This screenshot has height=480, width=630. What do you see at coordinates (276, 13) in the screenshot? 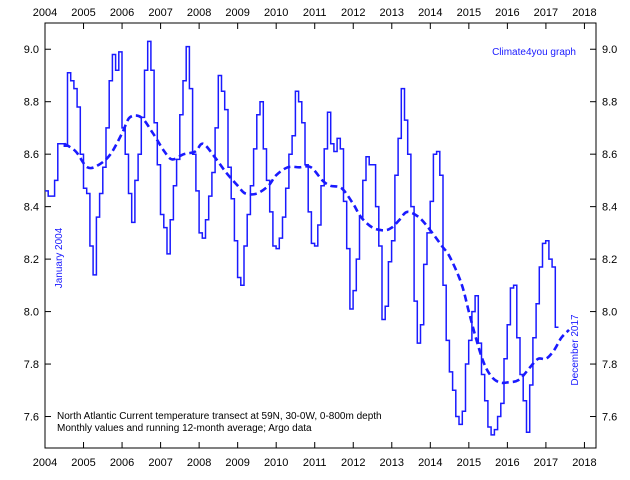
I see `x-tick-label-top: 2010` at bounding box center [276, 13].